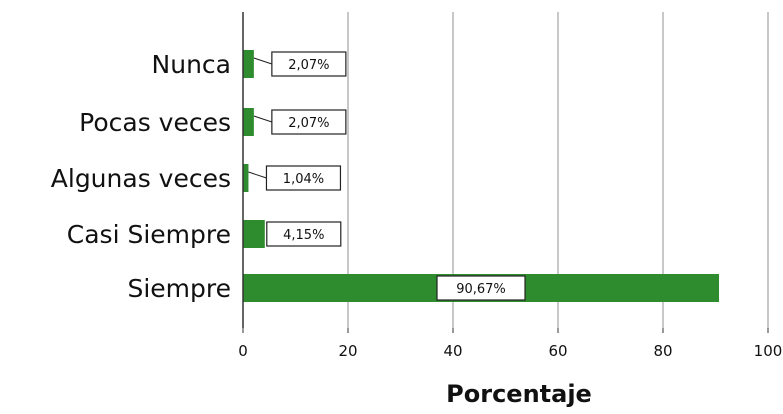 The height and width of the screenshot is (414, 783). What do you see at coordinates (263, 119) in the screenshot?
I see `data-label-leader-pocas-veces` at bounding box center [263, 119].